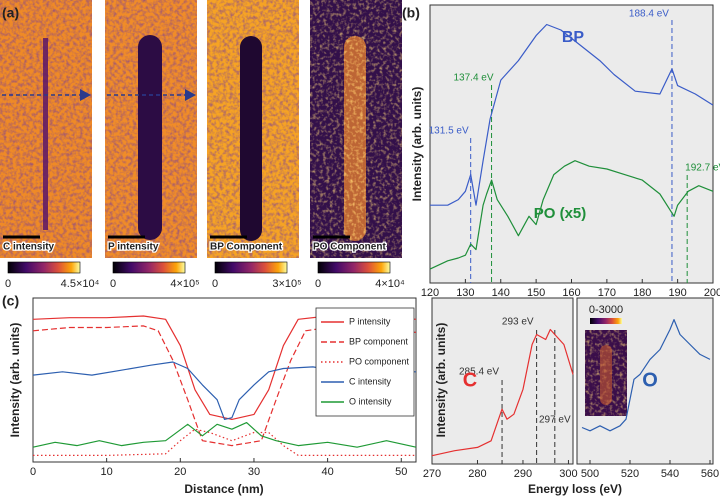  I want to click on x-tick-label: 270, so click(432, 474).